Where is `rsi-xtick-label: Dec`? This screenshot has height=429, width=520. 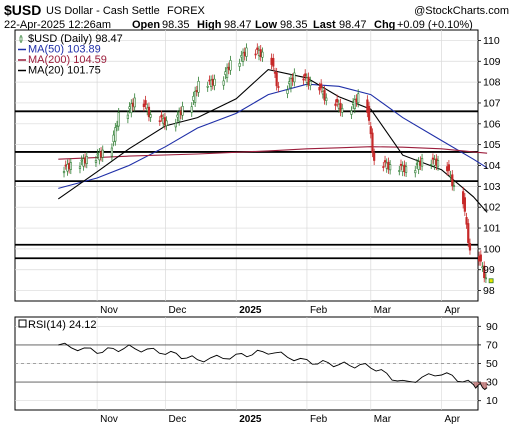 rsi-xtick-label: Dec is located at coordinates (178, 419).